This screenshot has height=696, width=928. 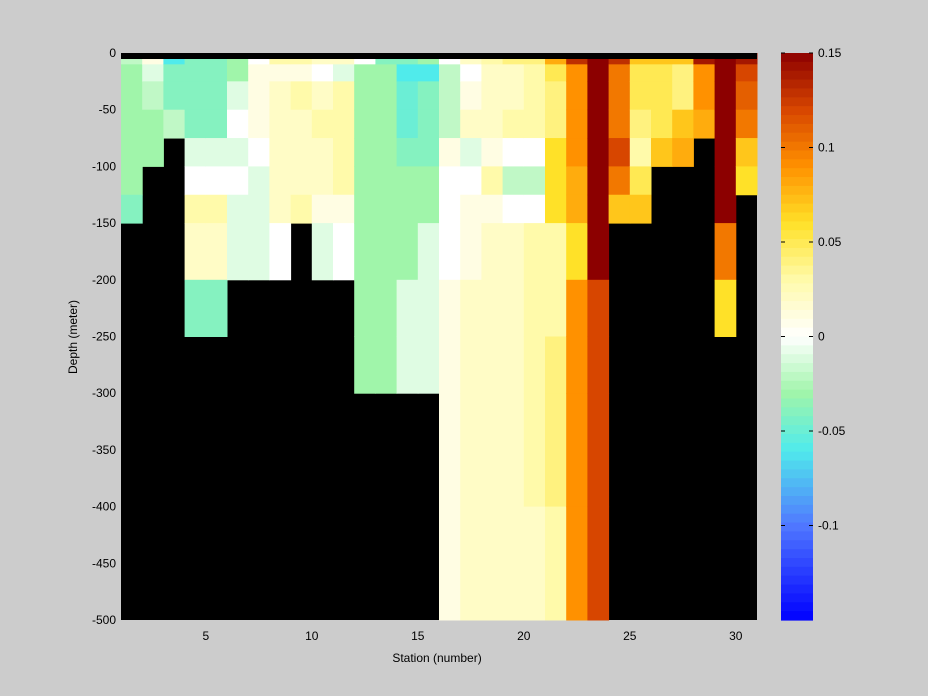 I want to click on y-tick-label: -200, so click(x=104, y=280).